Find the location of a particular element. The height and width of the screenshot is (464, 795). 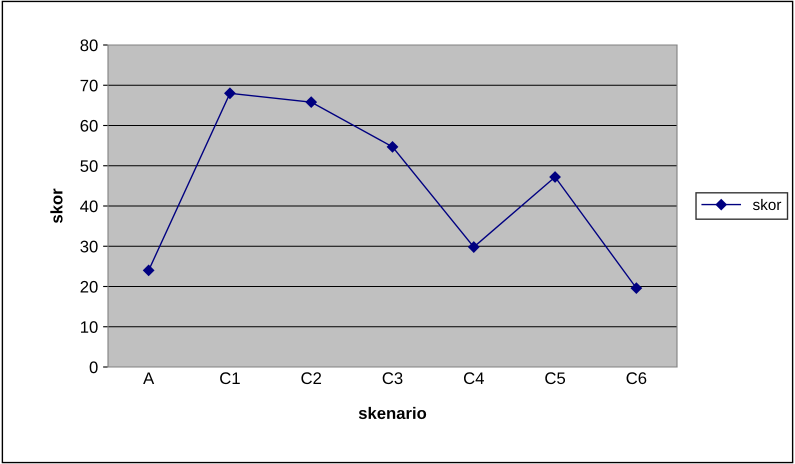

y-axis-title: skor is located at coordinates (56, 206).